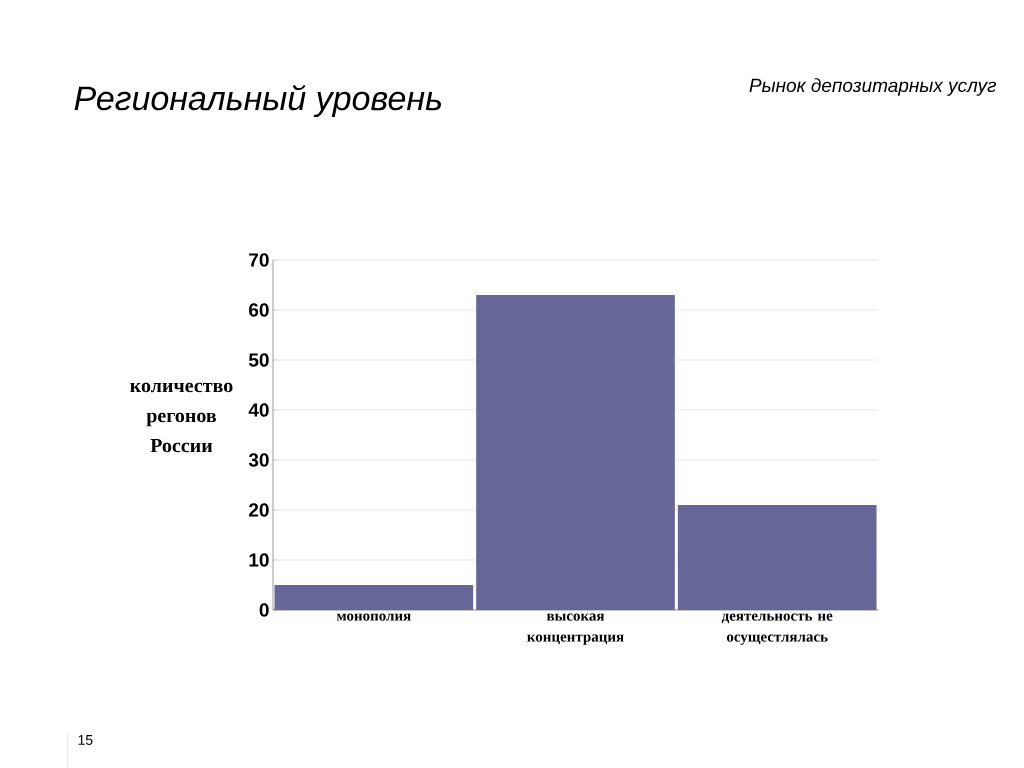 Image resolution: width=1024 pixels, height=768 pixels. I want to click on y-tick-label: 70, so click(259, 260).